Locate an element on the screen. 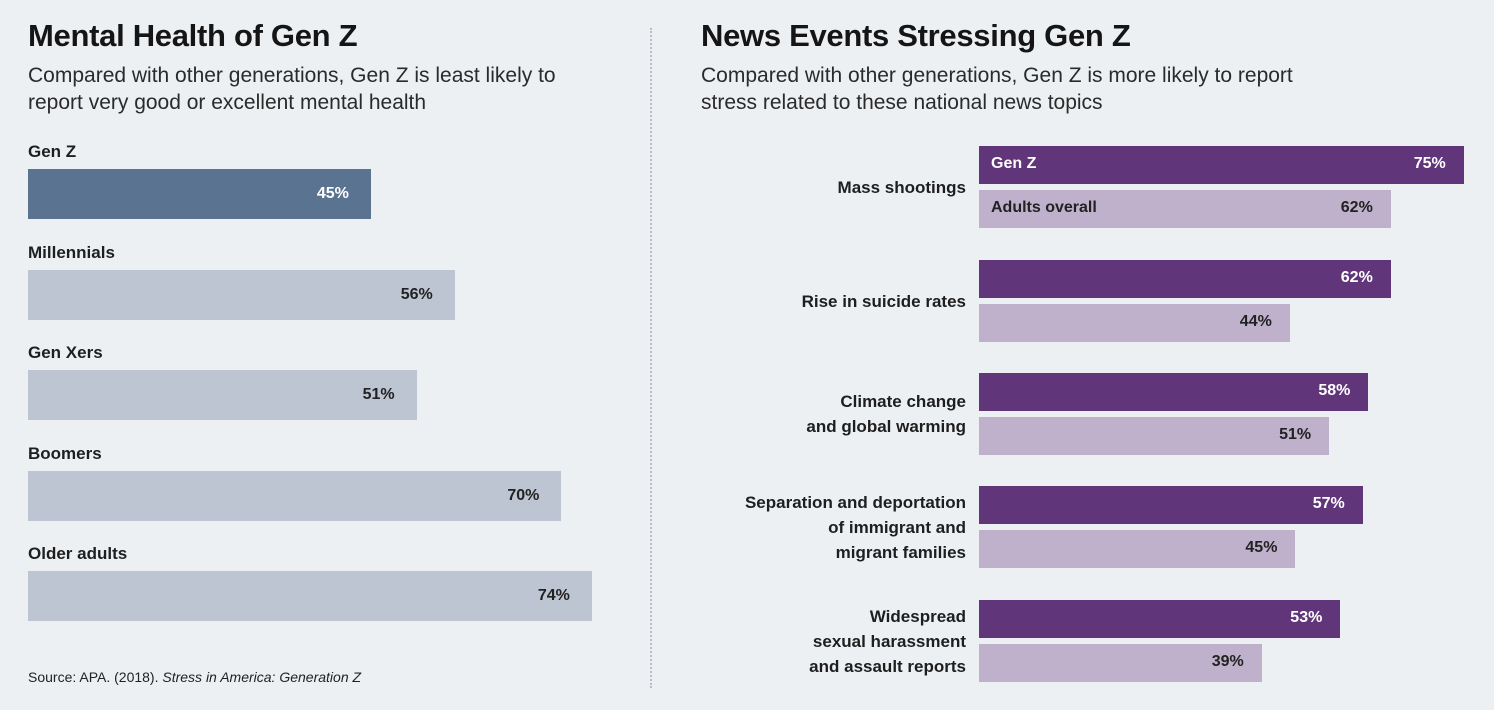 Image resolution: width=1494 pixels, height=710 pixels. left-chart-title: Mental Health of Gen Z is located at coordinates (193, 35).